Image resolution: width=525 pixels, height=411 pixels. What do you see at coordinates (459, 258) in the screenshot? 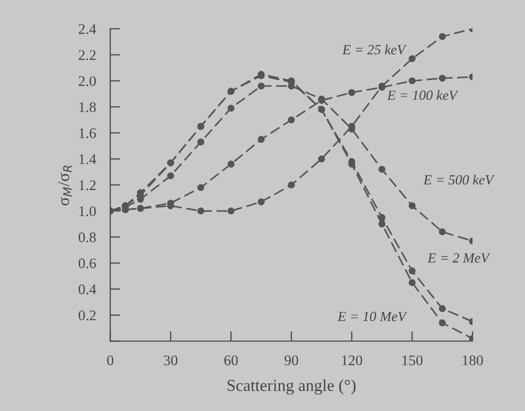
I see `series-label: E = 2 MeV` at bounding box center [459, 258].